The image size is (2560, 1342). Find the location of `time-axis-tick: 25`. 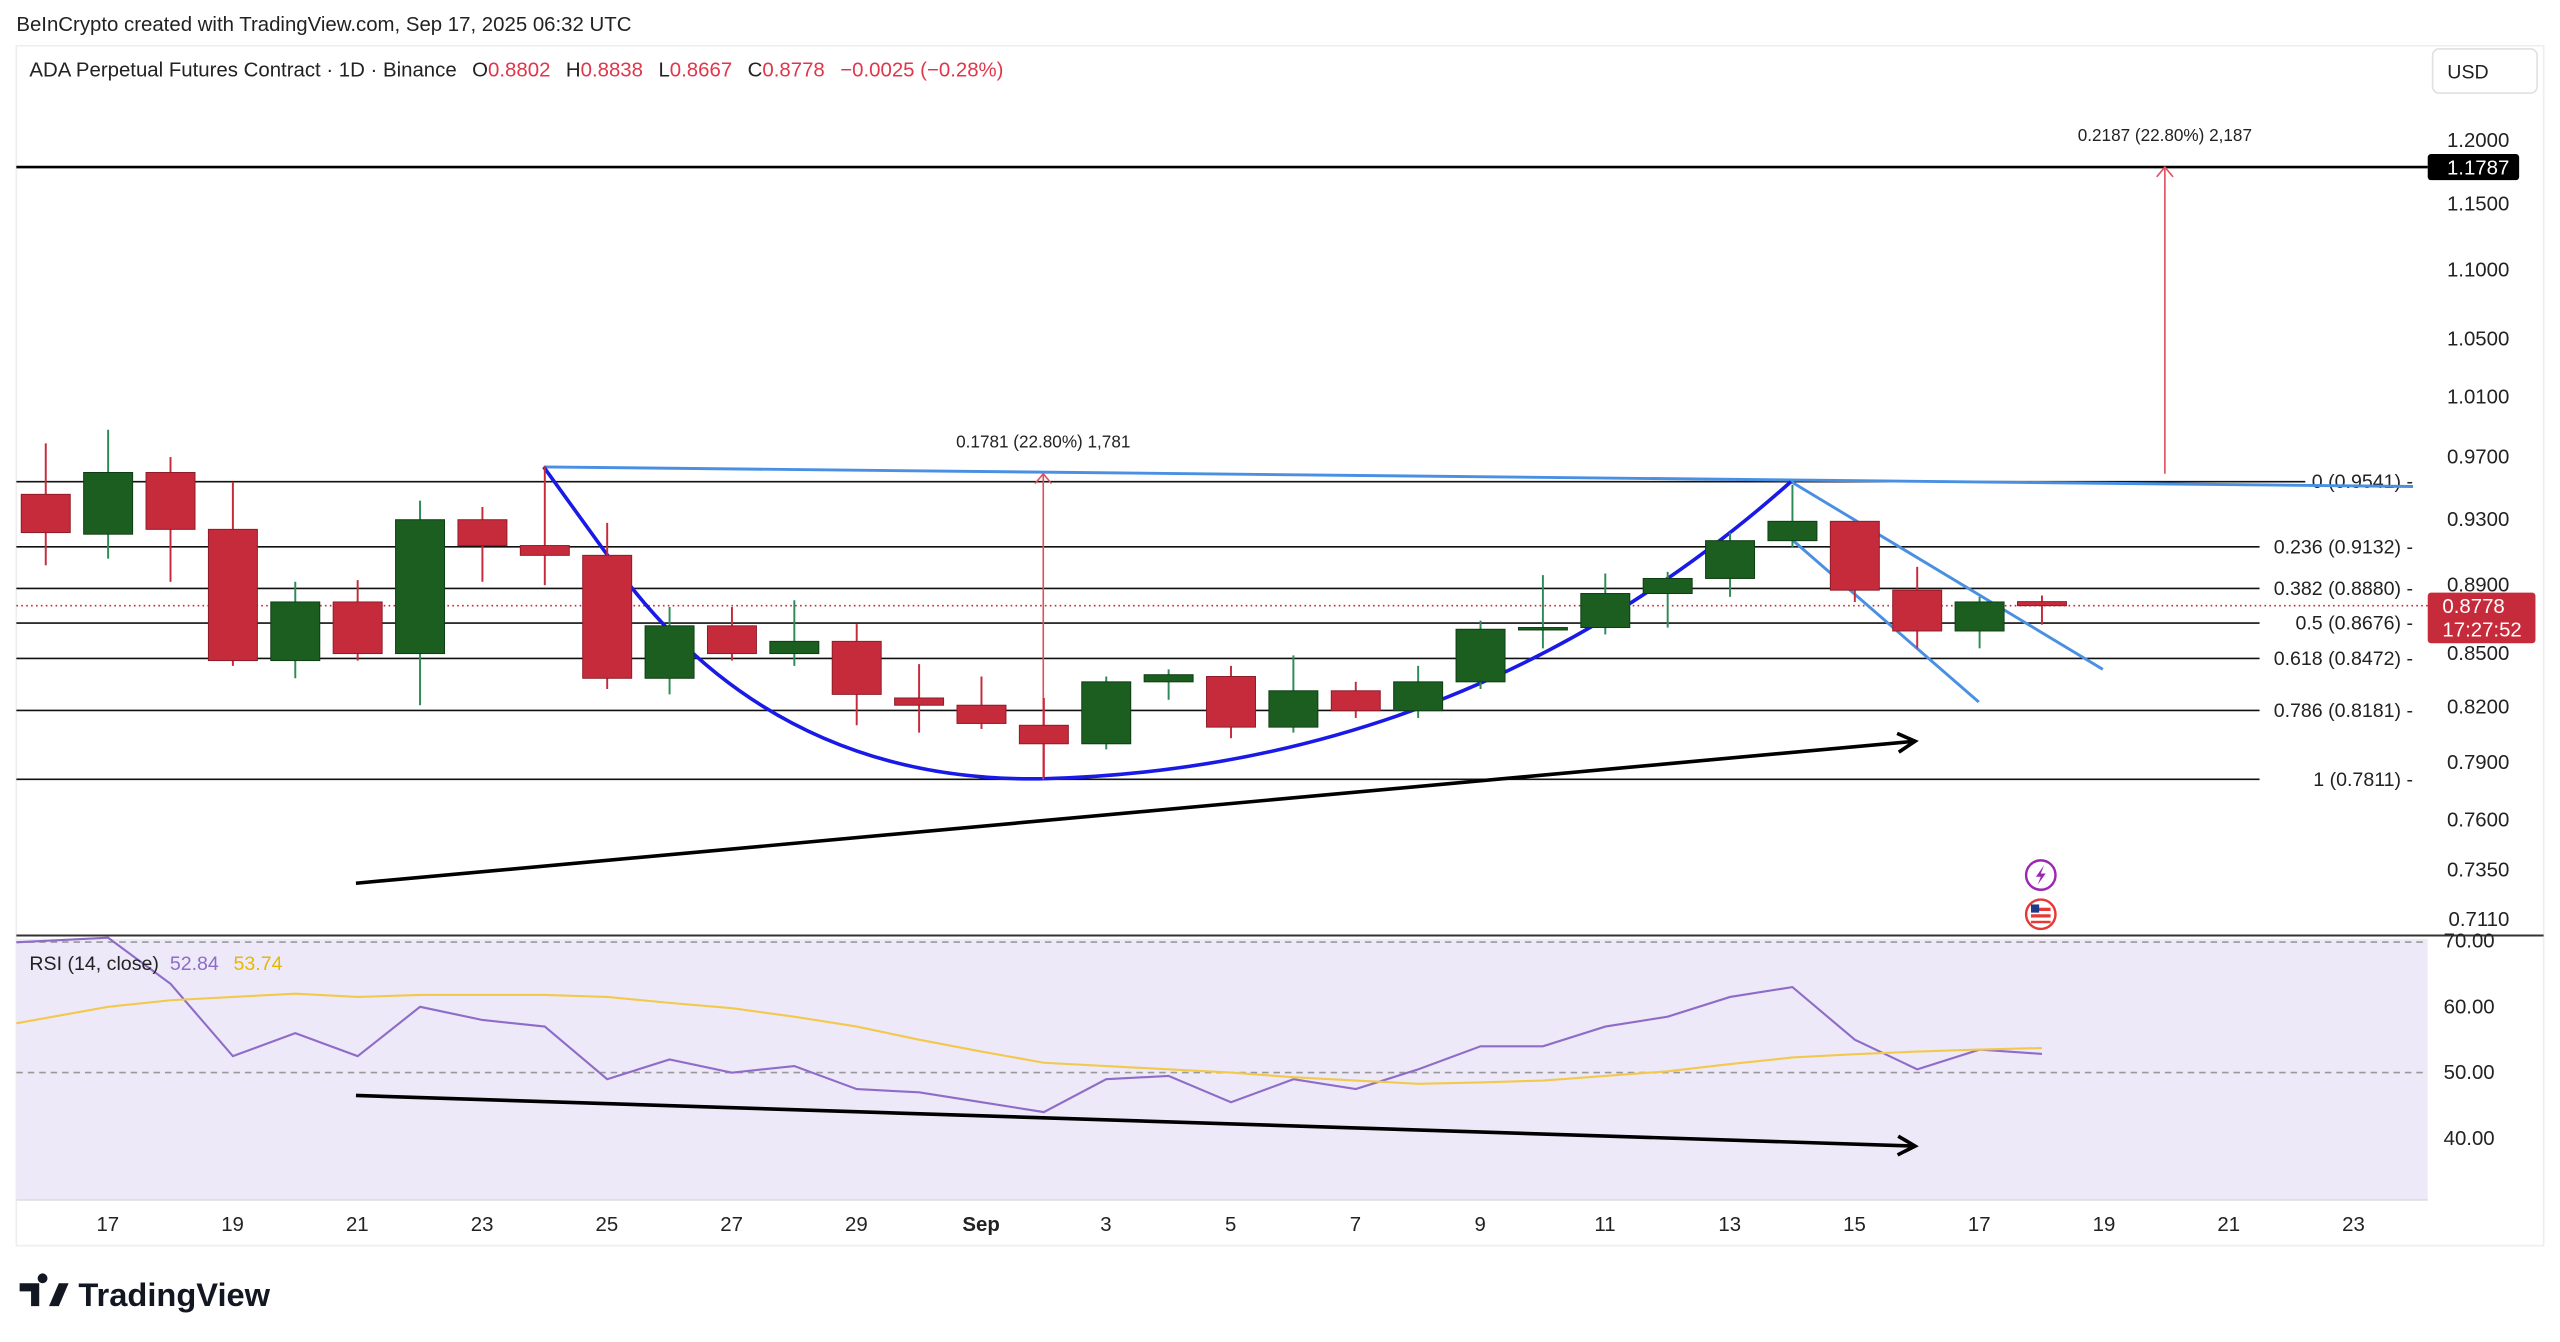

time-axis-tick: 25 is located at coordinates (607, 1225).